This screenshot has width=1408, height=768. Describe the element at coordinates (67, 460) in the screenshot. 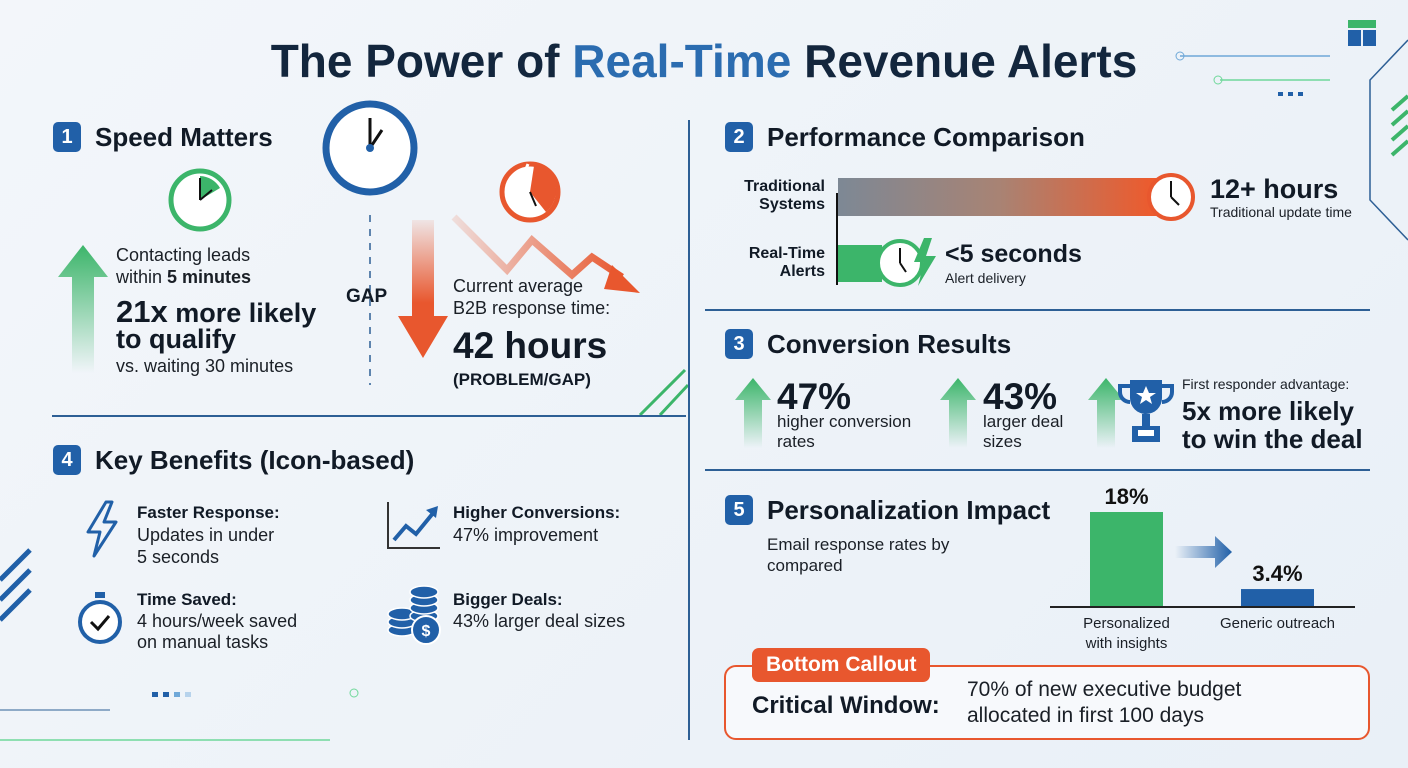

I see `section-number: 4` at that location.